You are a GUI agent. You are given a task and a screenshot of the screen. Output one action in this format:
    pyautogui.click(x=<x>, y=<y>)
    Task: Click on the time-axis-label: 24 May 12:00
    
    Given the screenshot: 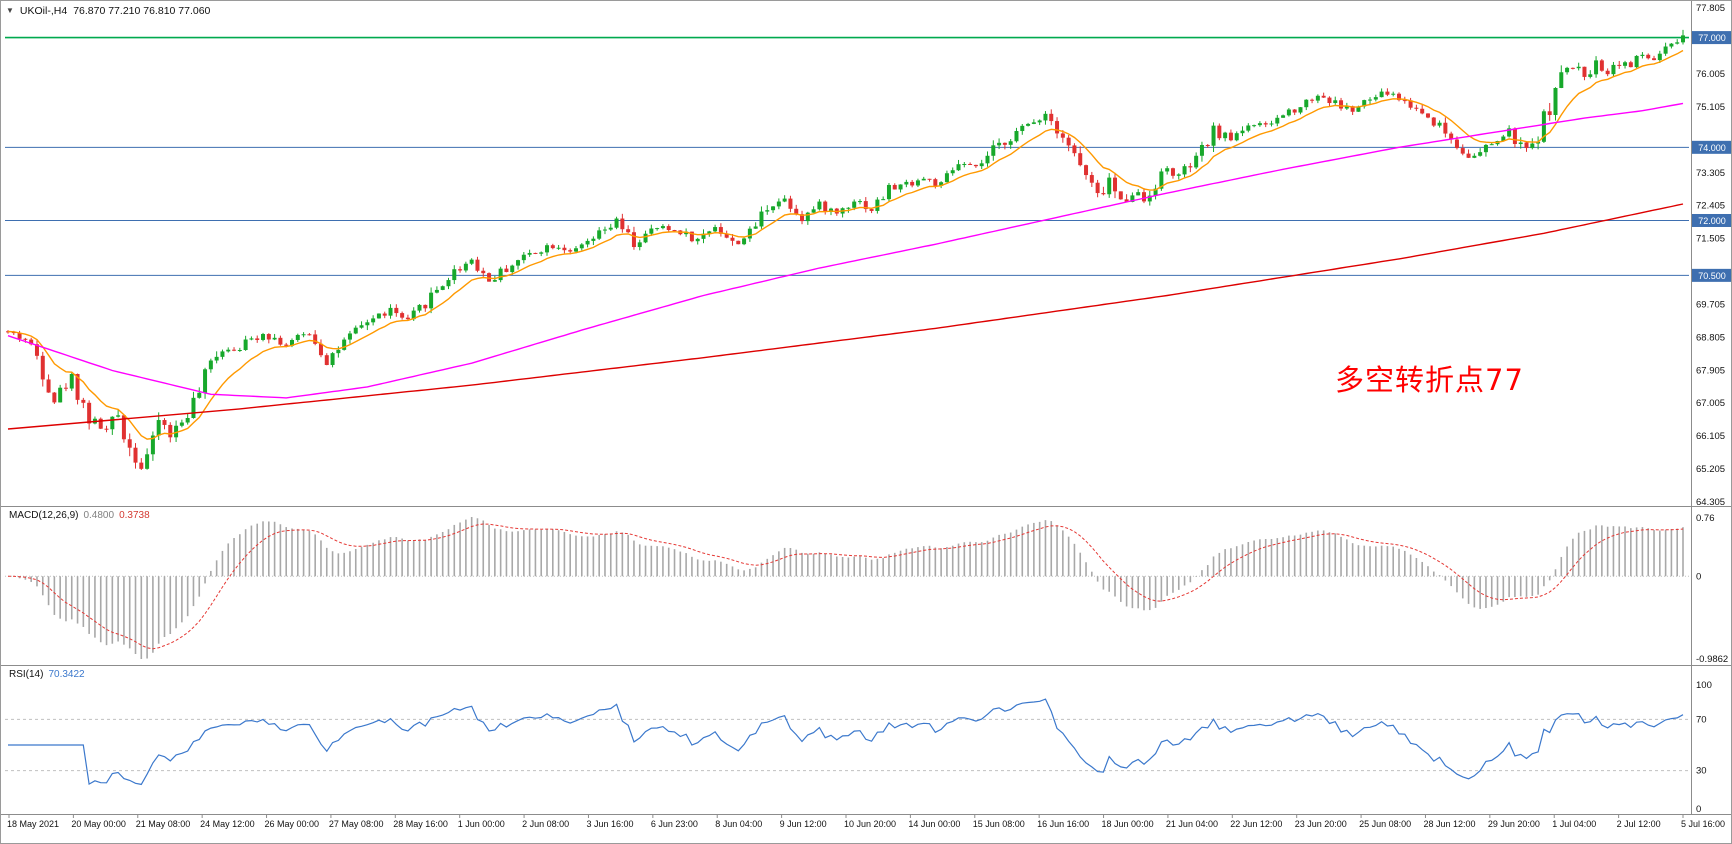 What is the action you would take?
    pyautogui.click(x=227, y=824)
    